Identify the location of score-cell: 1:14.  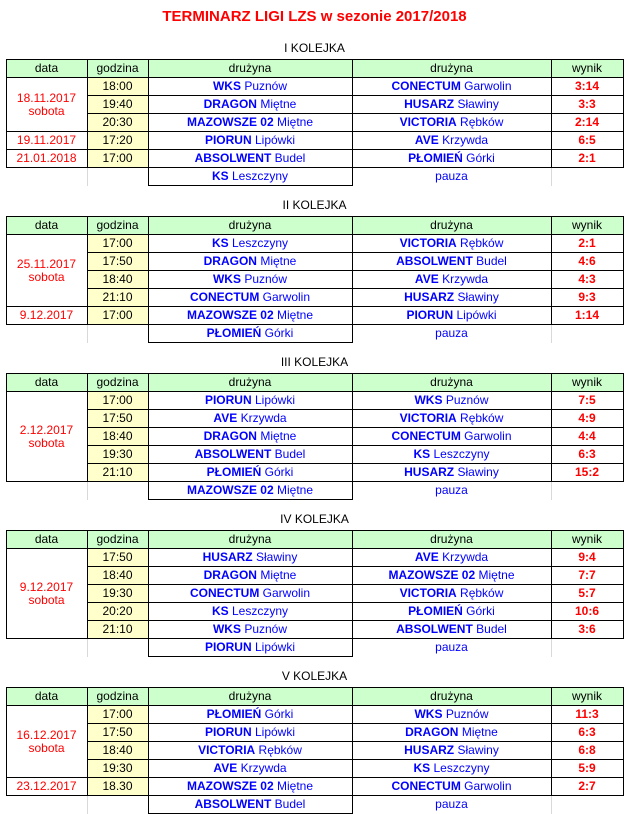
(587, 315).